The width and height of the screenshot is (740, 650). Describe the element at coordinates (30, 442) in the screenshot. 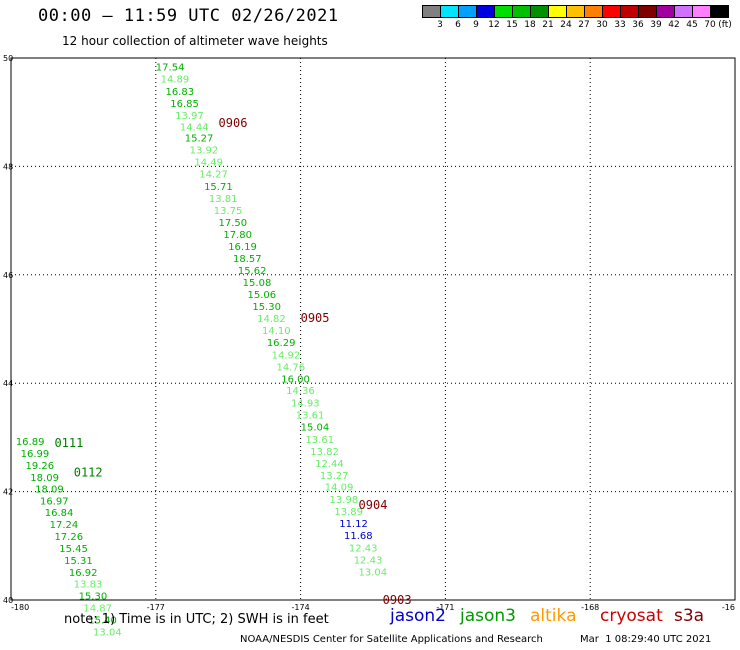

I see `wave-height-value: 16.89` at that location.